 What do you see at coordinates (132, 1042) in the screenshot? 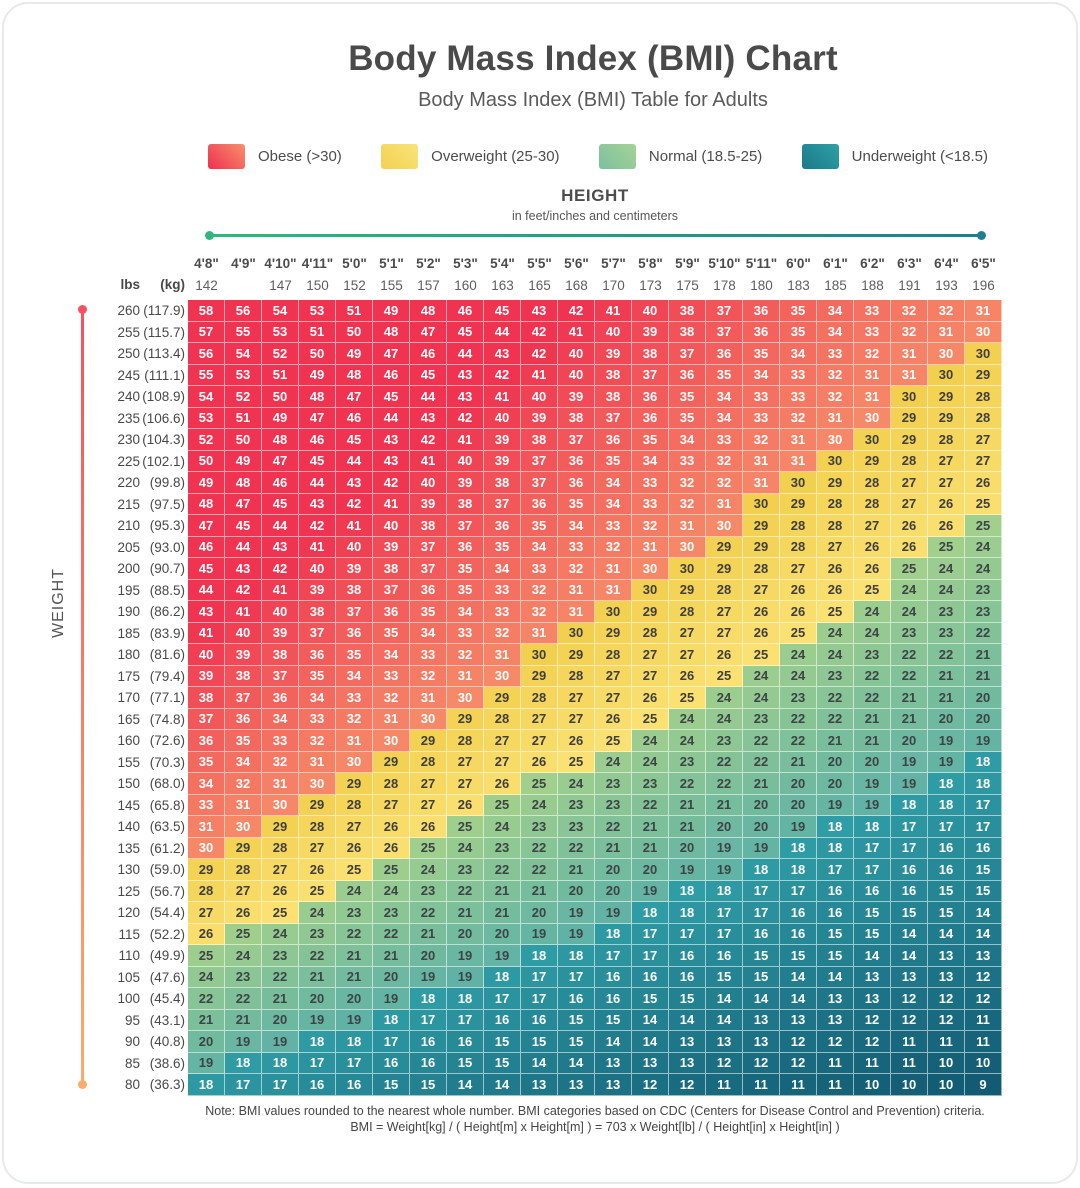
I see `weight-lbs-value: 90` at bounding box center [132, 1042].